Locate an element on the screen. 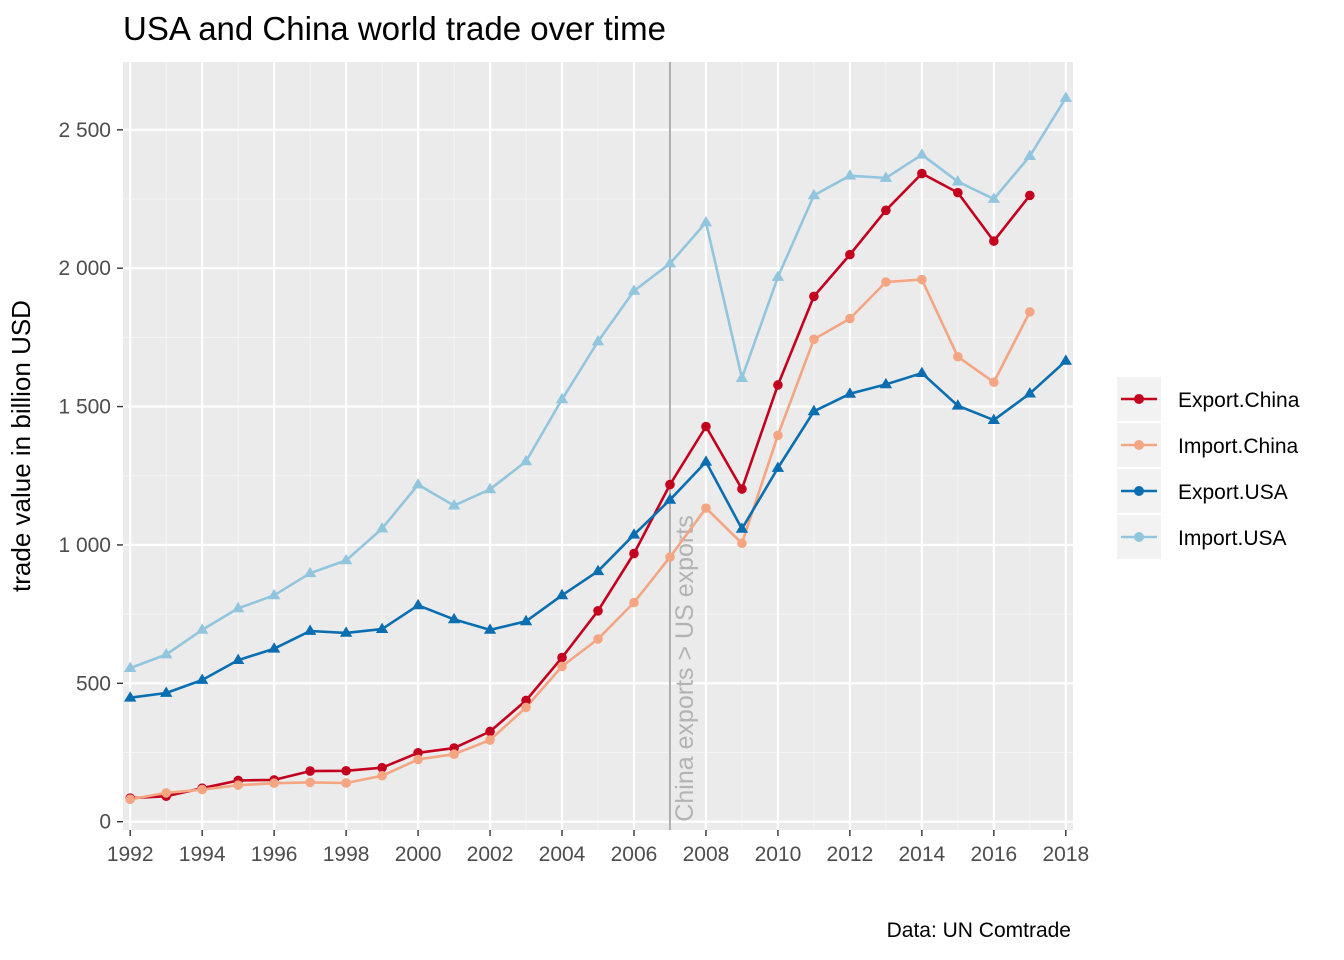  x-tick-label: 2010 is located at coordinates (778, 854).